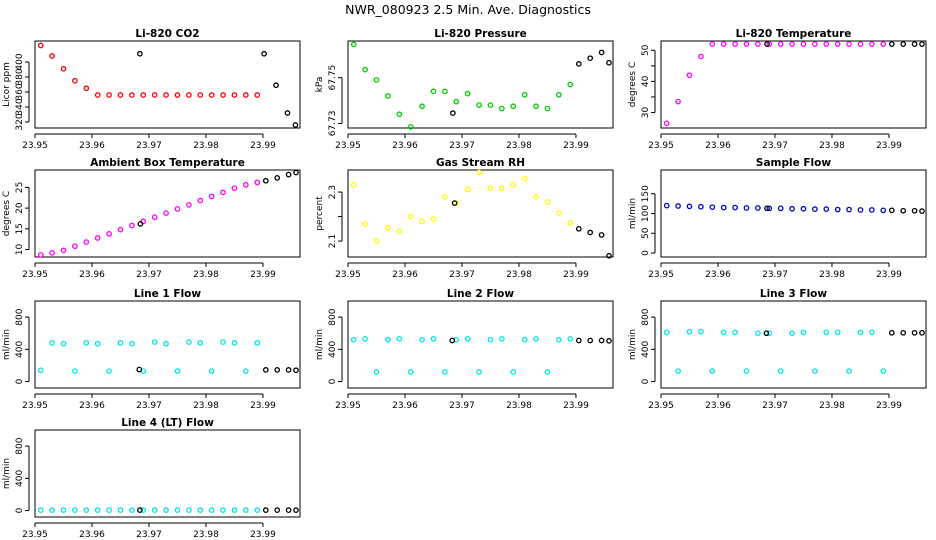 This screenshot has height=540, width=936. What do you see at coordinates (20, 76) in the screenshot?
I see `y-tick-label: 380` at bounding box center [20, 76].